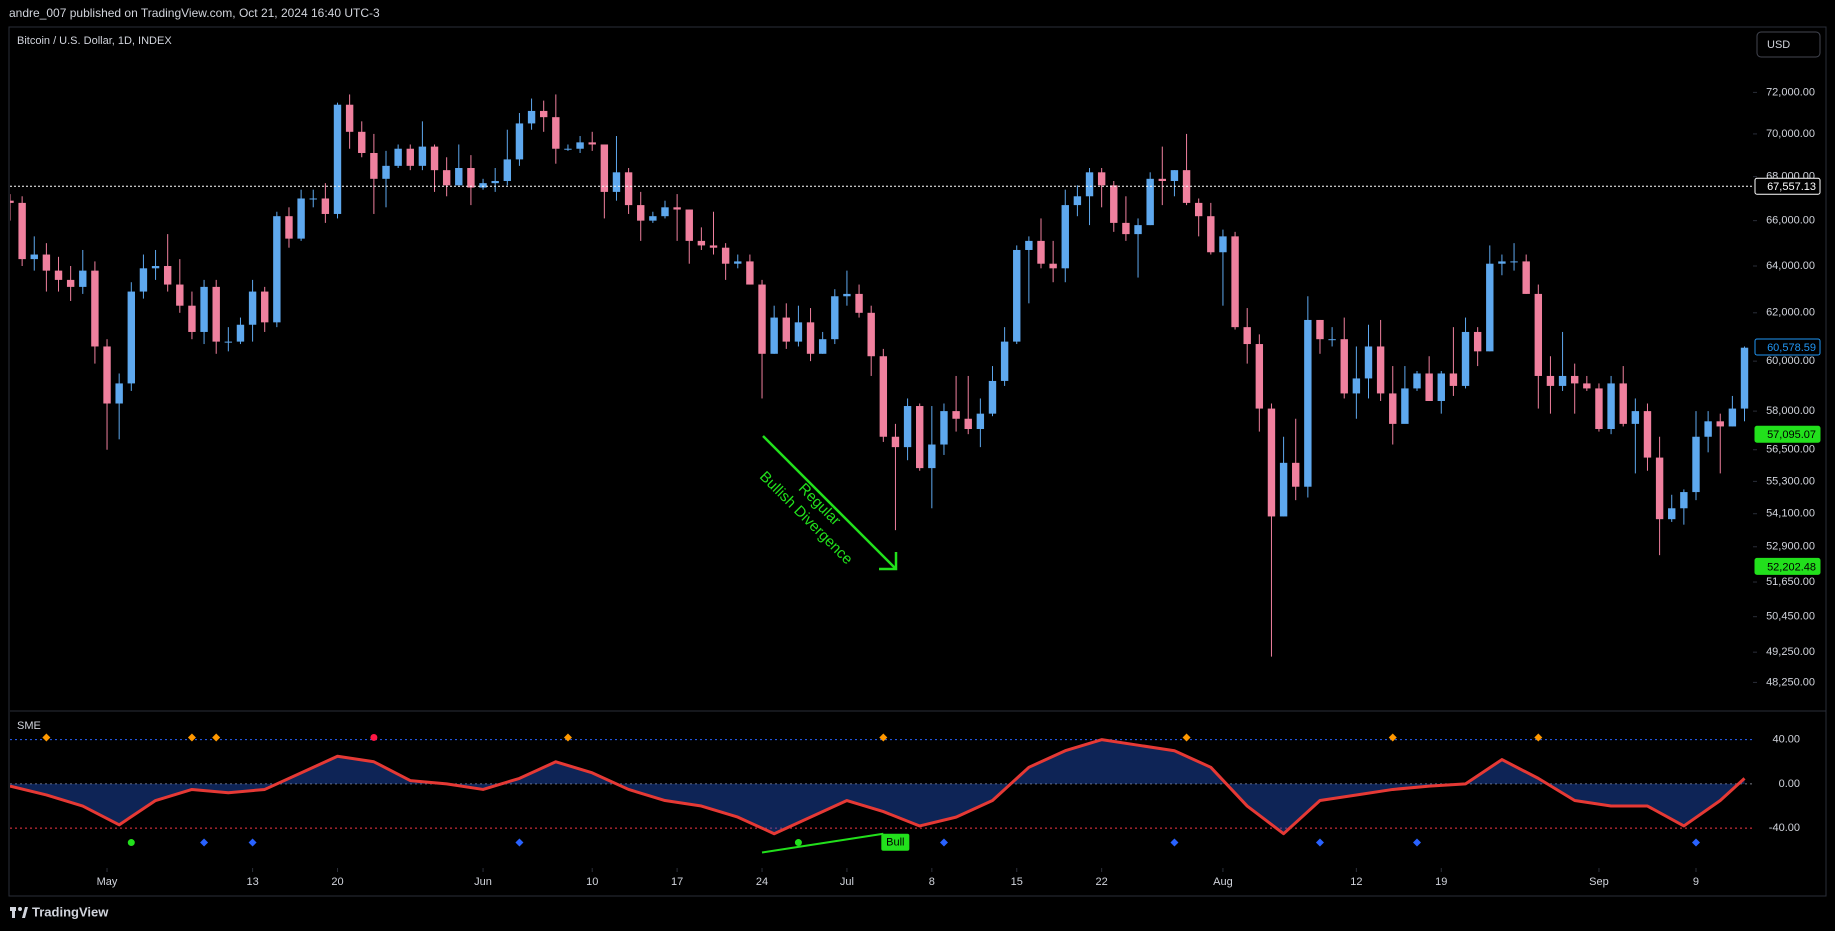  What do you see at coordinates (1790, 313) in the screenshot?
I see `y-tick-label: 62,000.00` at bounding box center [1790, 313].